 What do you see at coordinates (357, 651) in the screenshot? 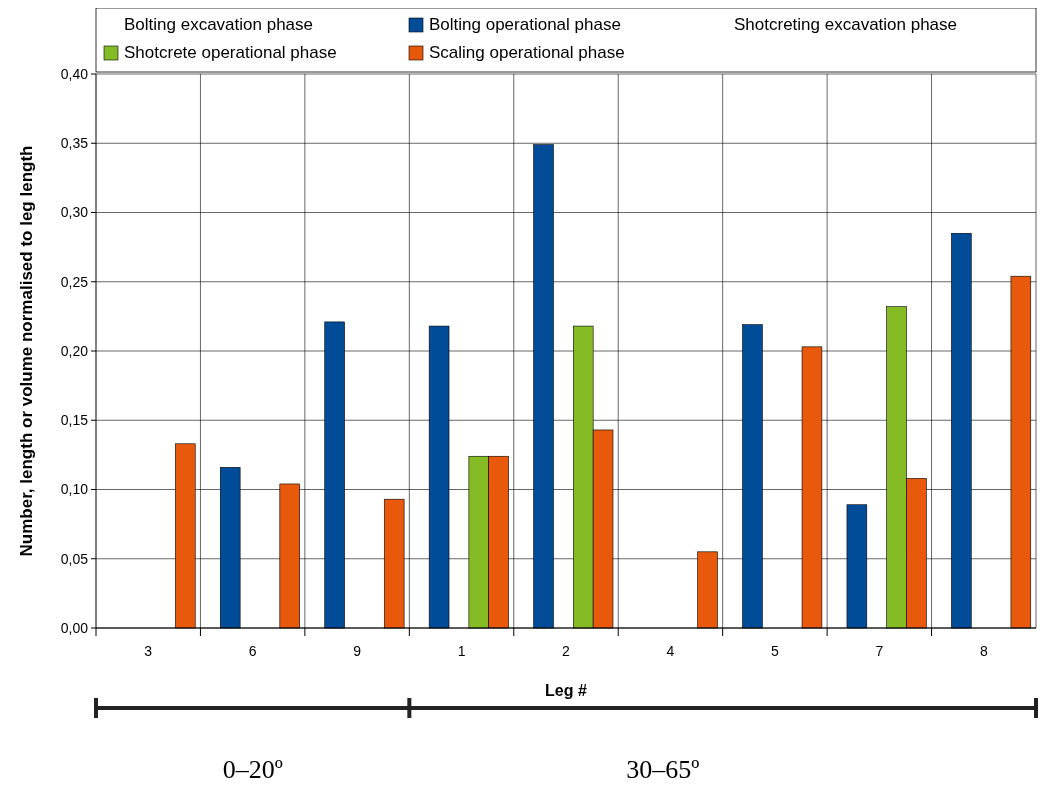
I see `x-tick-label: 9` at bounding box center [357, 651].